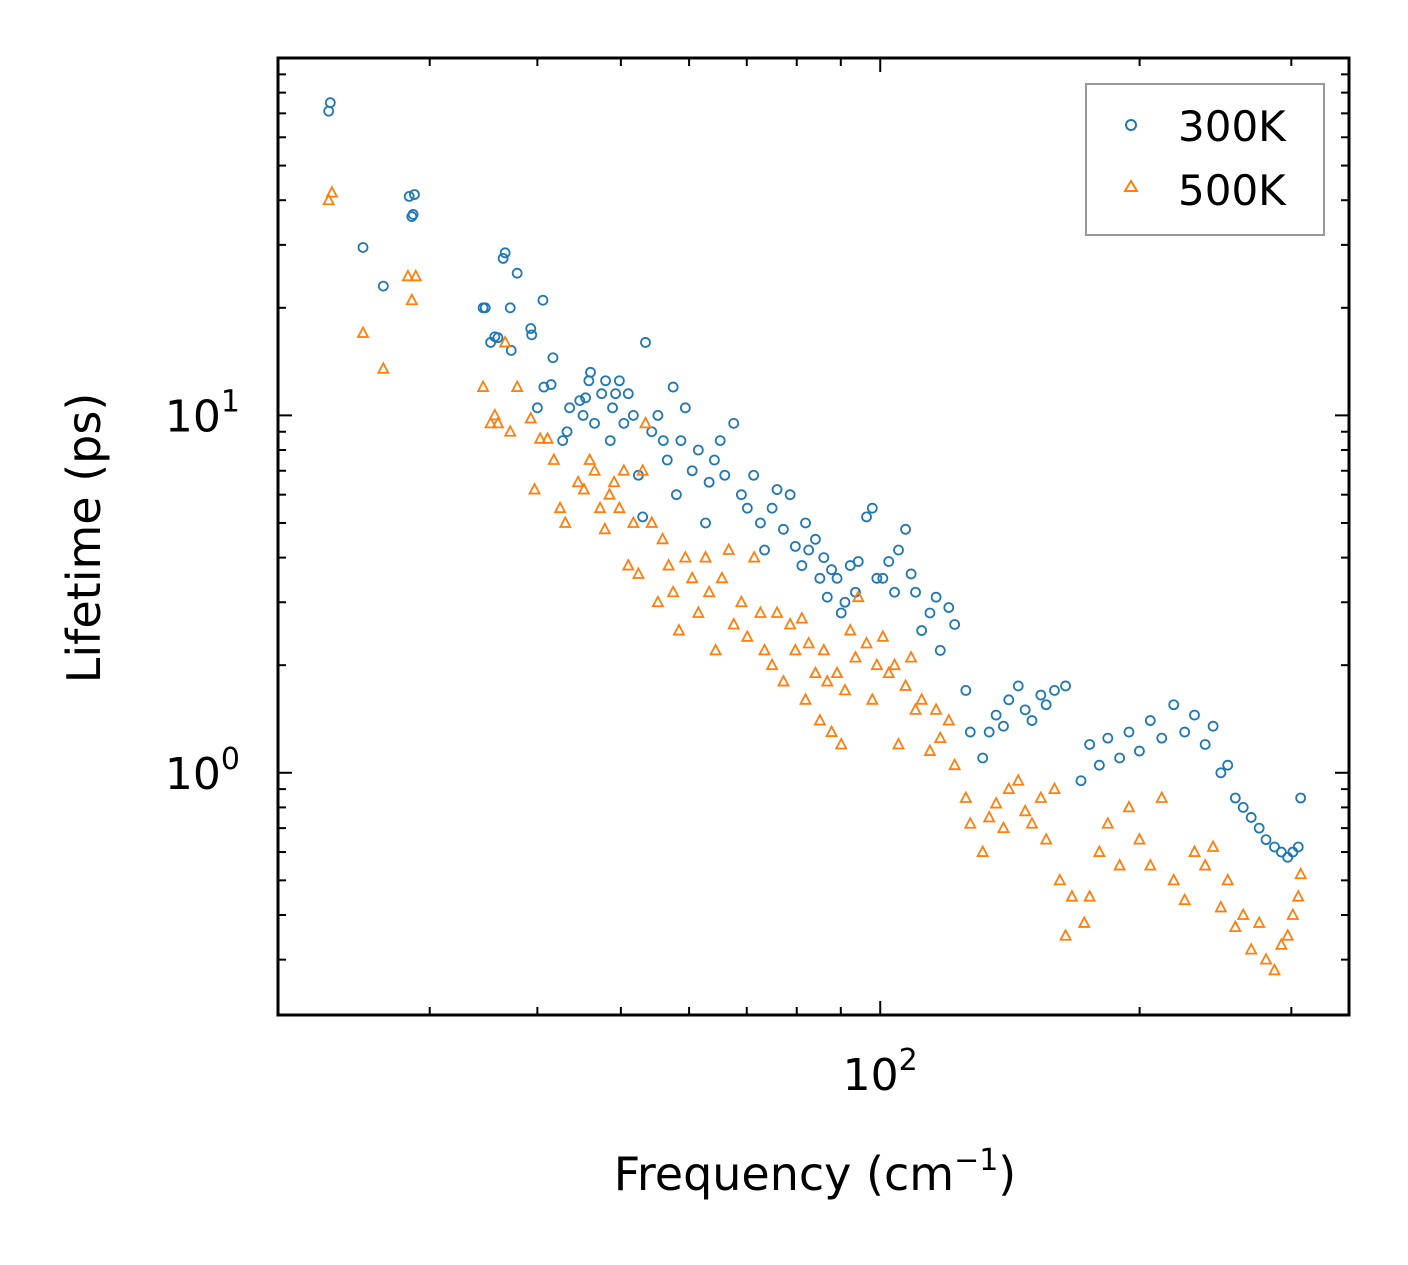 The width and height of the screenshot is (1408, 1265). I want to click on legend-marker-300k, so click(1131, 125).